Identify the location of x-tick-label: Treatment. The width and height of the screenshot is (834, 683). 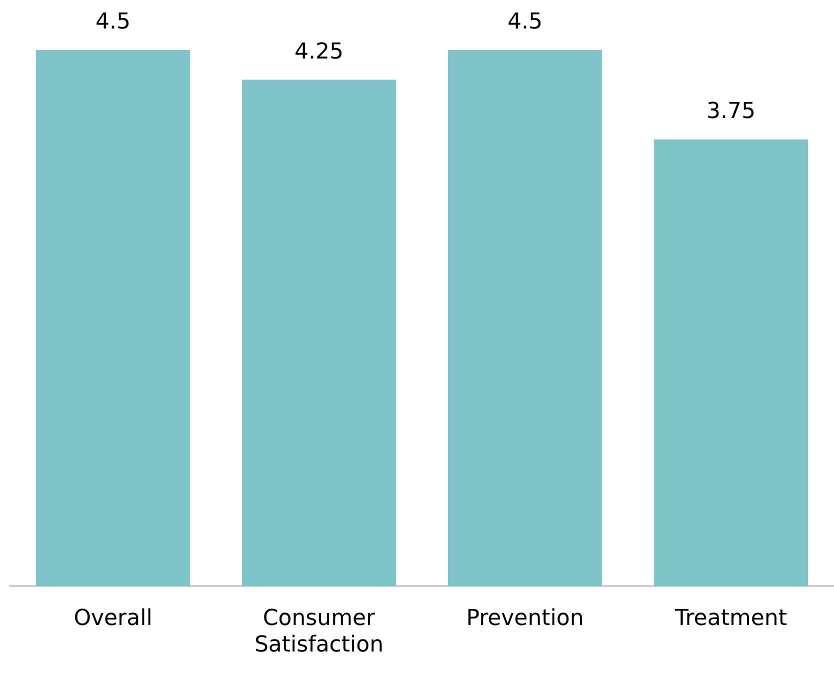
(731, 619).